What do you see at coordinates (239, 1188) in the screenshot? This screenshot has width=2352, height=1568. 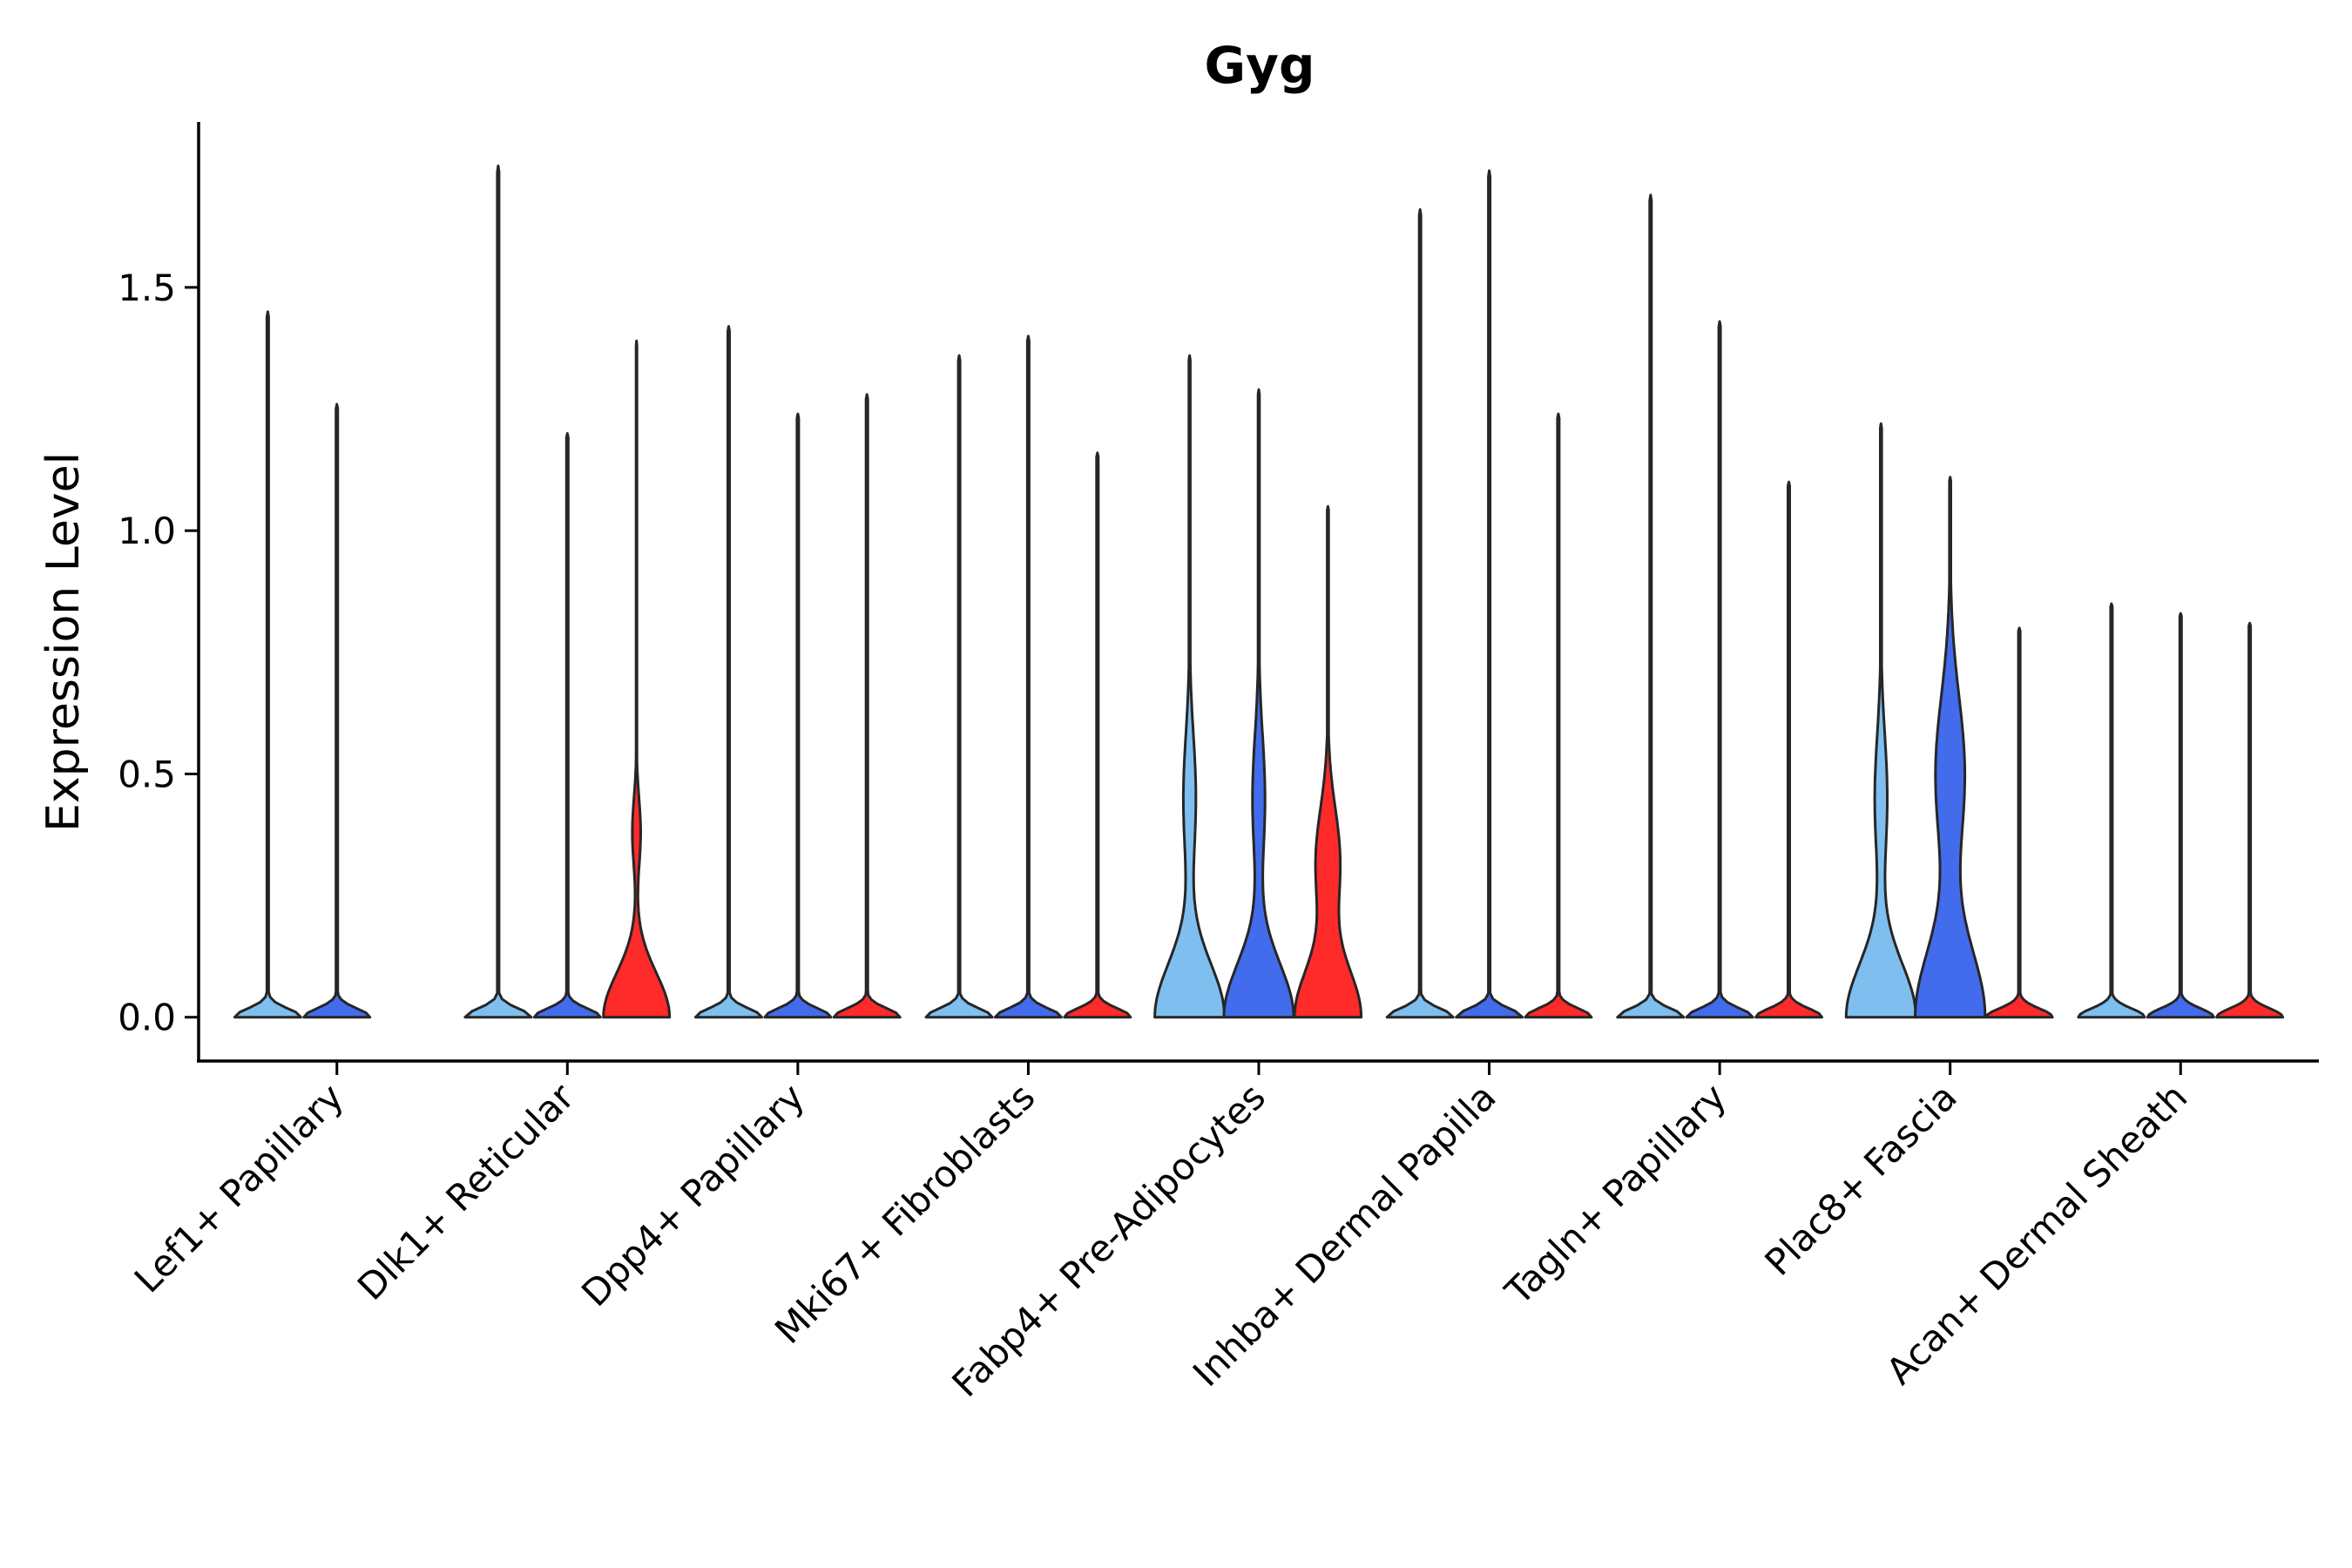 I see `x-tick-label: Lef1+ Papillary` at bounding box center [239, 1188].